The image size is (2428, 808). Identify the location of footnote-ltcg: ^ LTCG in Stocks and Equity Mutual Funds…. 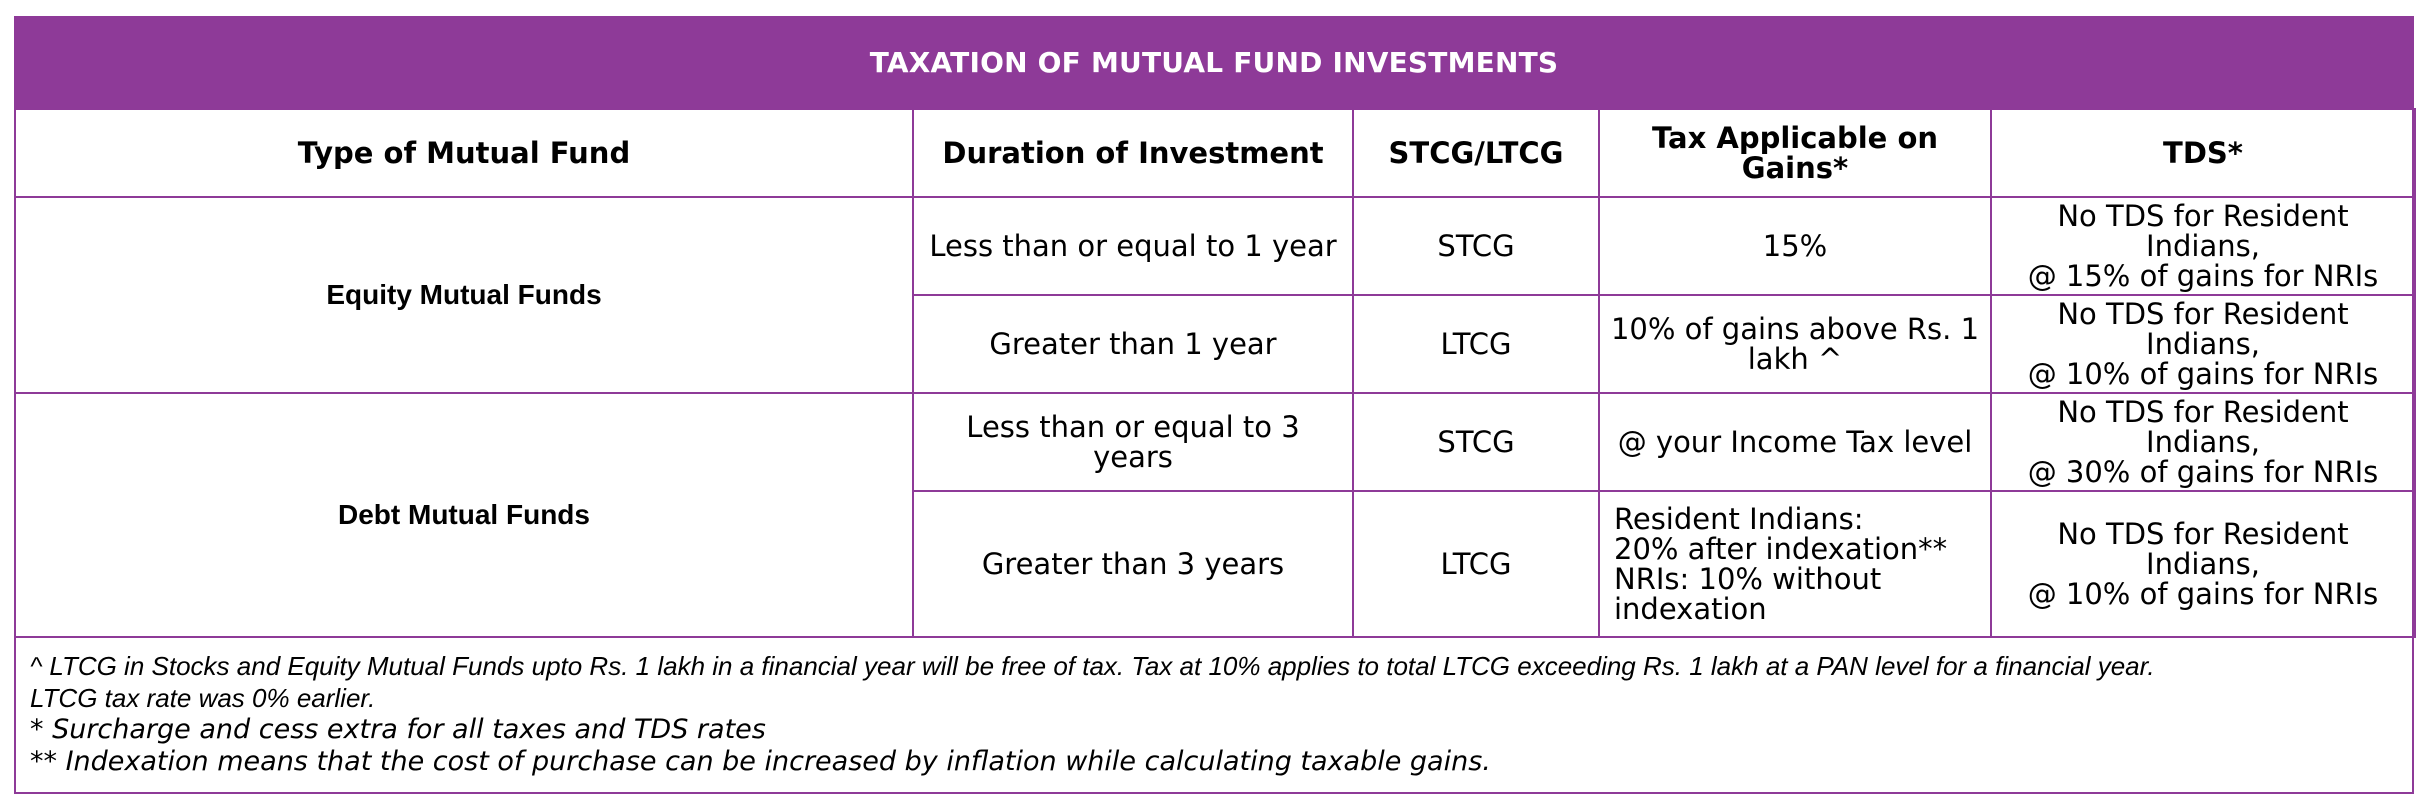
(1092, 666).